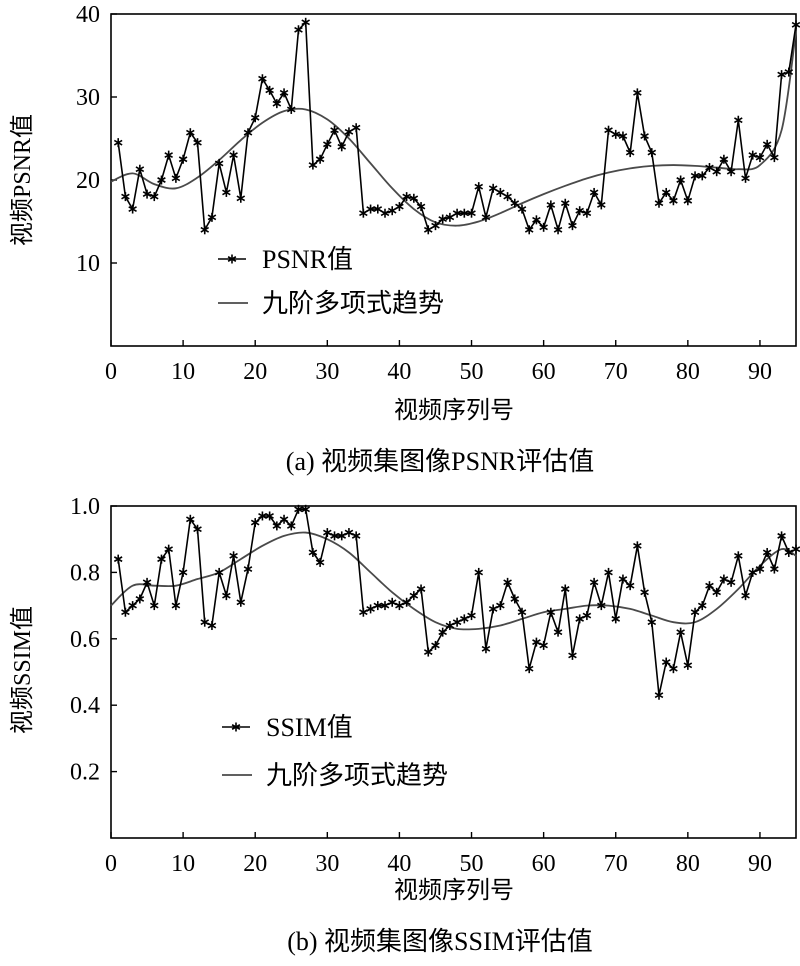  What do you see at coordinates (85, 507) in the screenshot?
I see `ssim-y-tick-label: 1.0` at bounding box center [85, 507].